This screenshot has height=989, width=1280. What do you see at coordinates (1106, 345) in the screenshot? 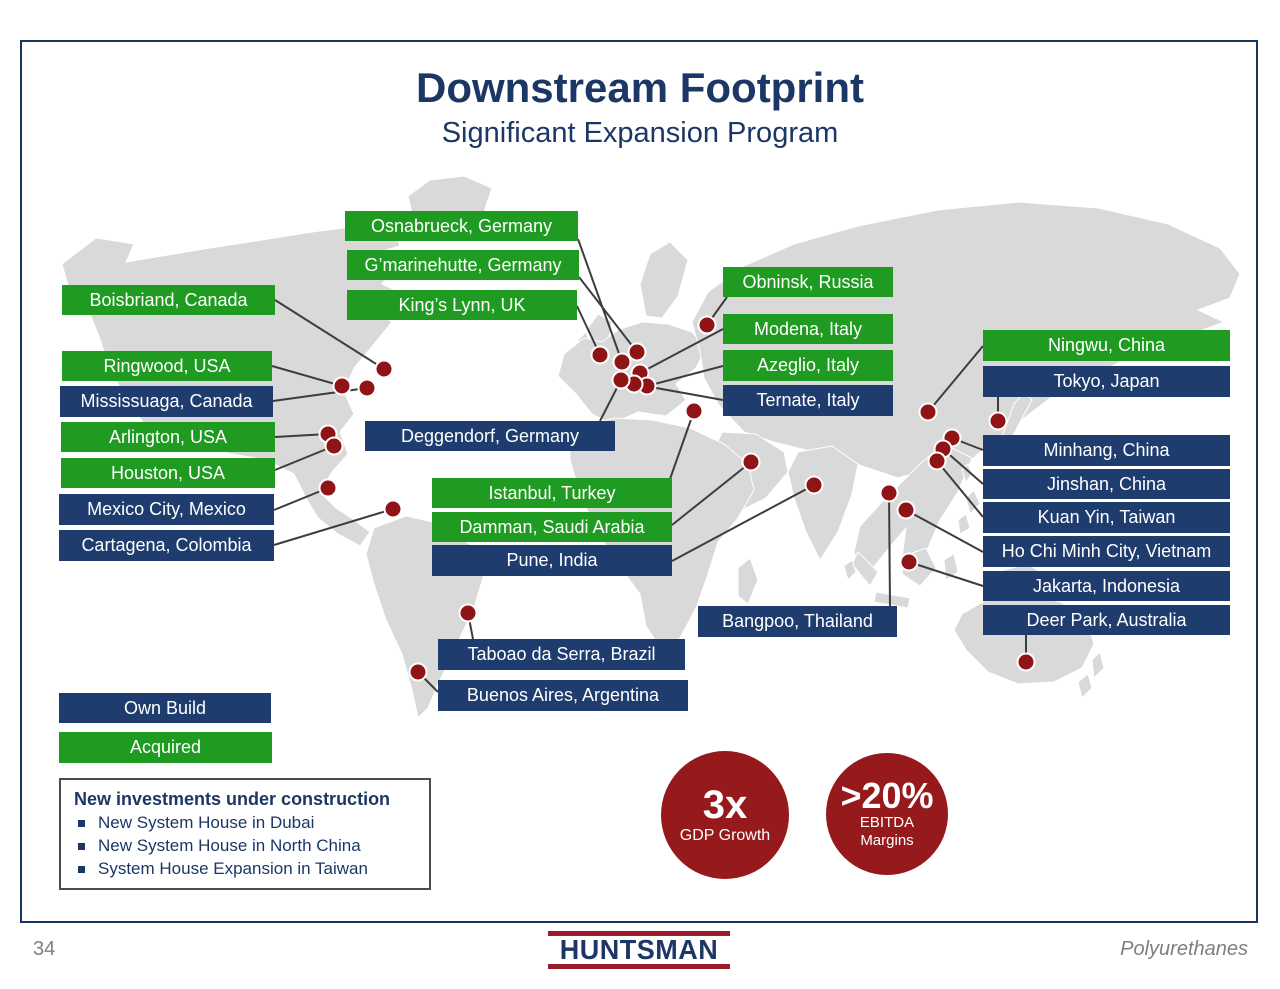
I see `map-label-ningwu-china: Ningwu, China` at bounding box center [1106, 345].